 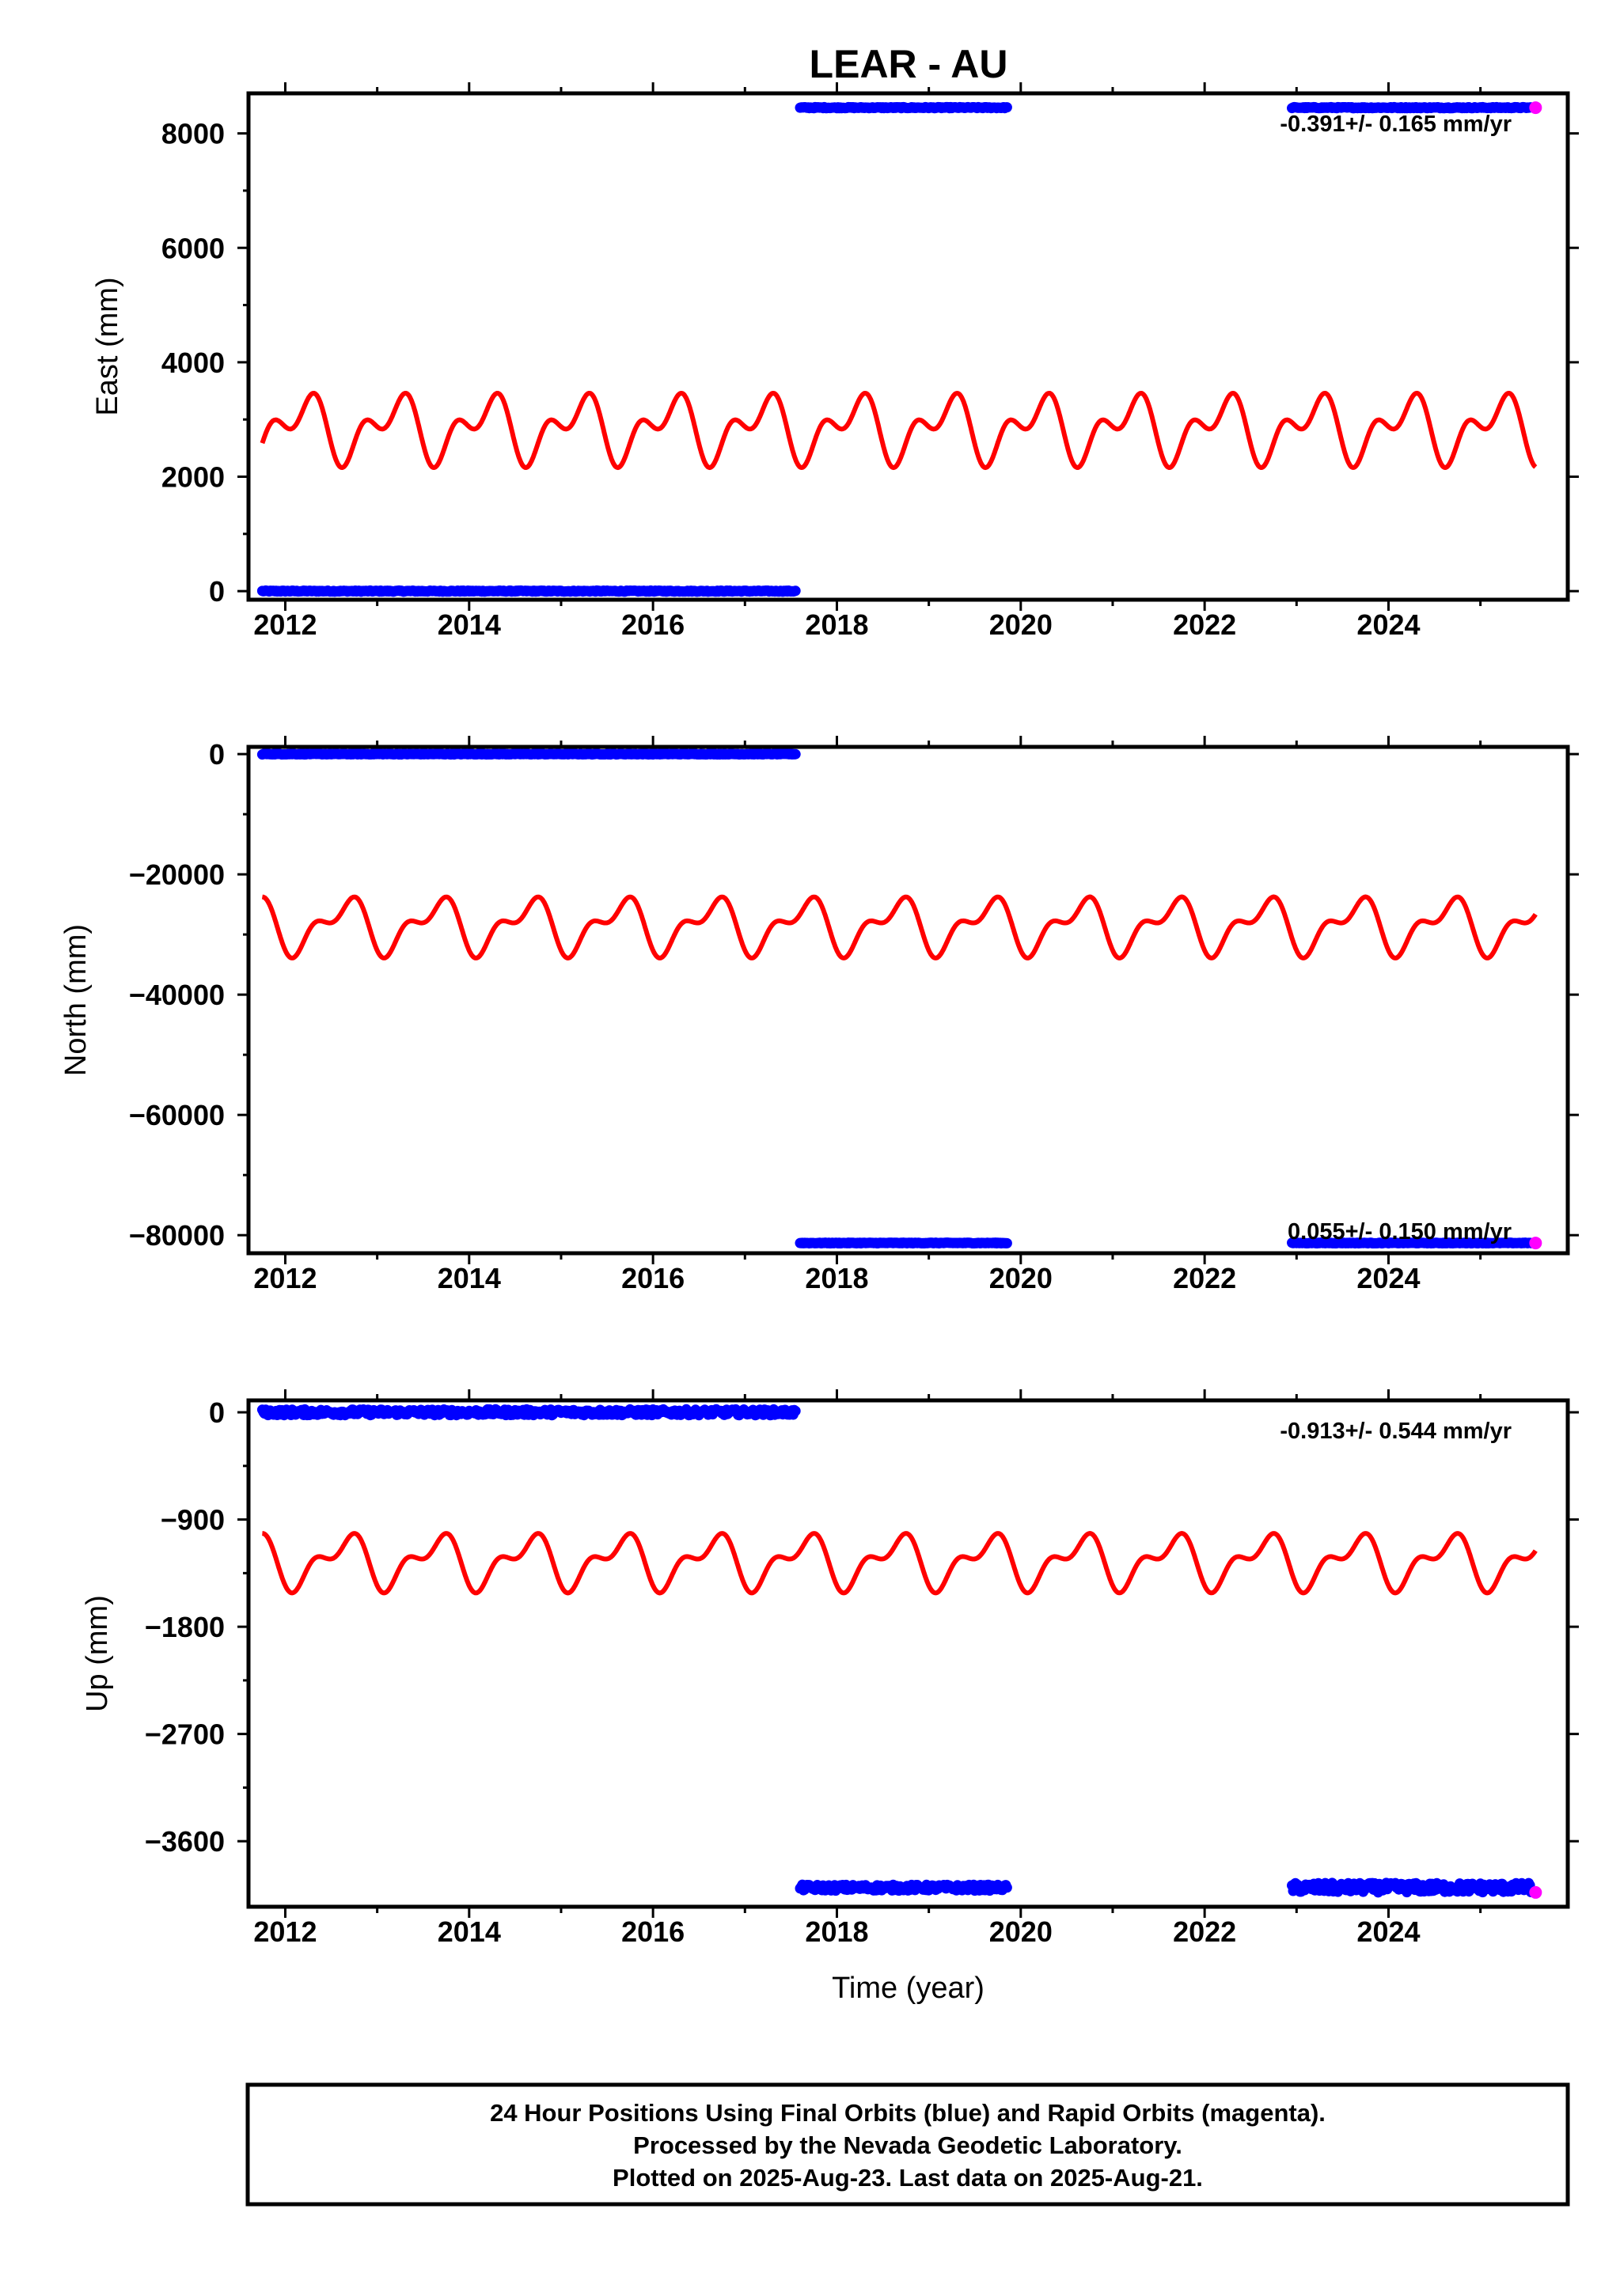 I want to click on y-tick-label: 8000, so click(x=193, y=134).